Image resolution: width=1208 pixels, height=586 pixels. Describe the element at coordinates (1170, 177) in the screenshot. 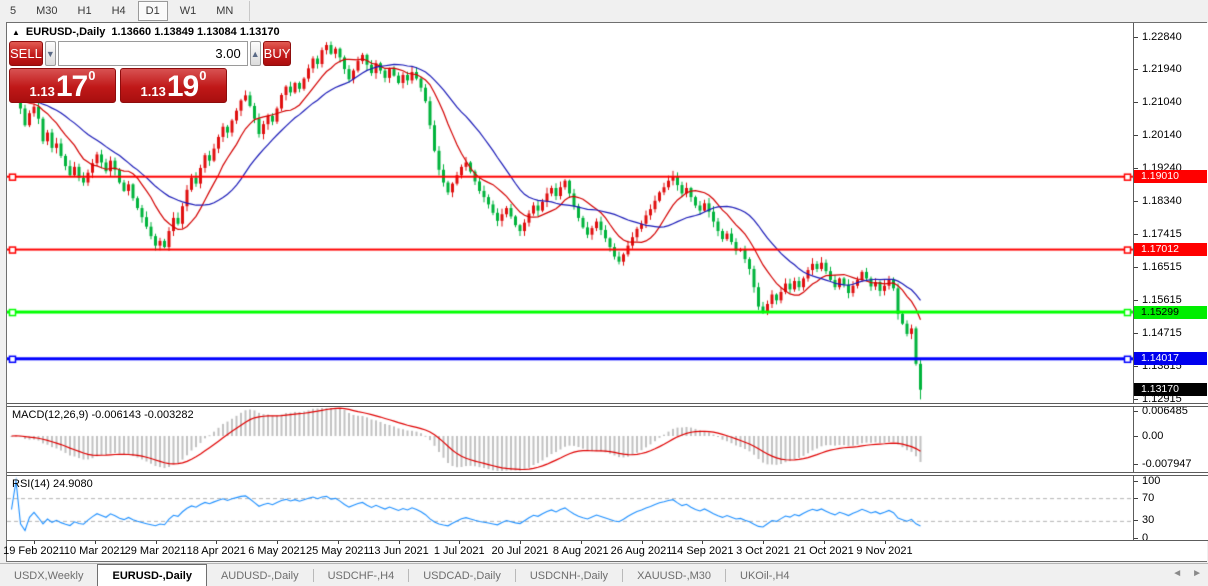

I see `hline-price-tag-0: 1.19010` at that location.